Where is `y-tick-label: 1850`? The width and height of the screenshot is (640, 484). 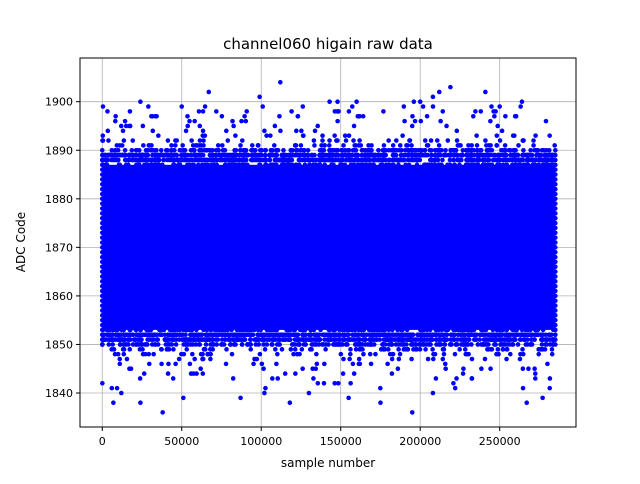 y-tick-label: 1850 is located at coordinates (59, 344).